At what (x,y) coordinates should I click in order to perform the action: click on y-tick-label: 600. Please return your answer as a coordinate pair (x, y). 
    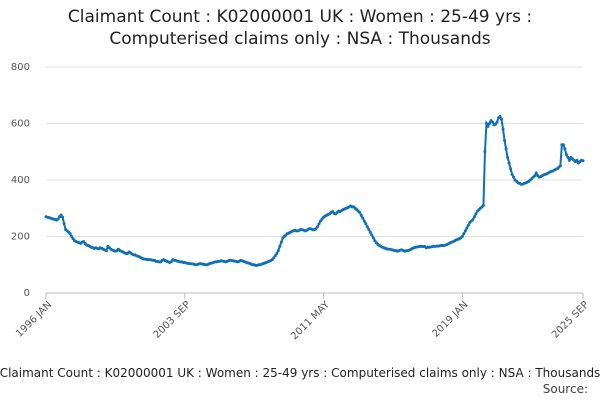
    Looking at the image, I should click on (20, 124).